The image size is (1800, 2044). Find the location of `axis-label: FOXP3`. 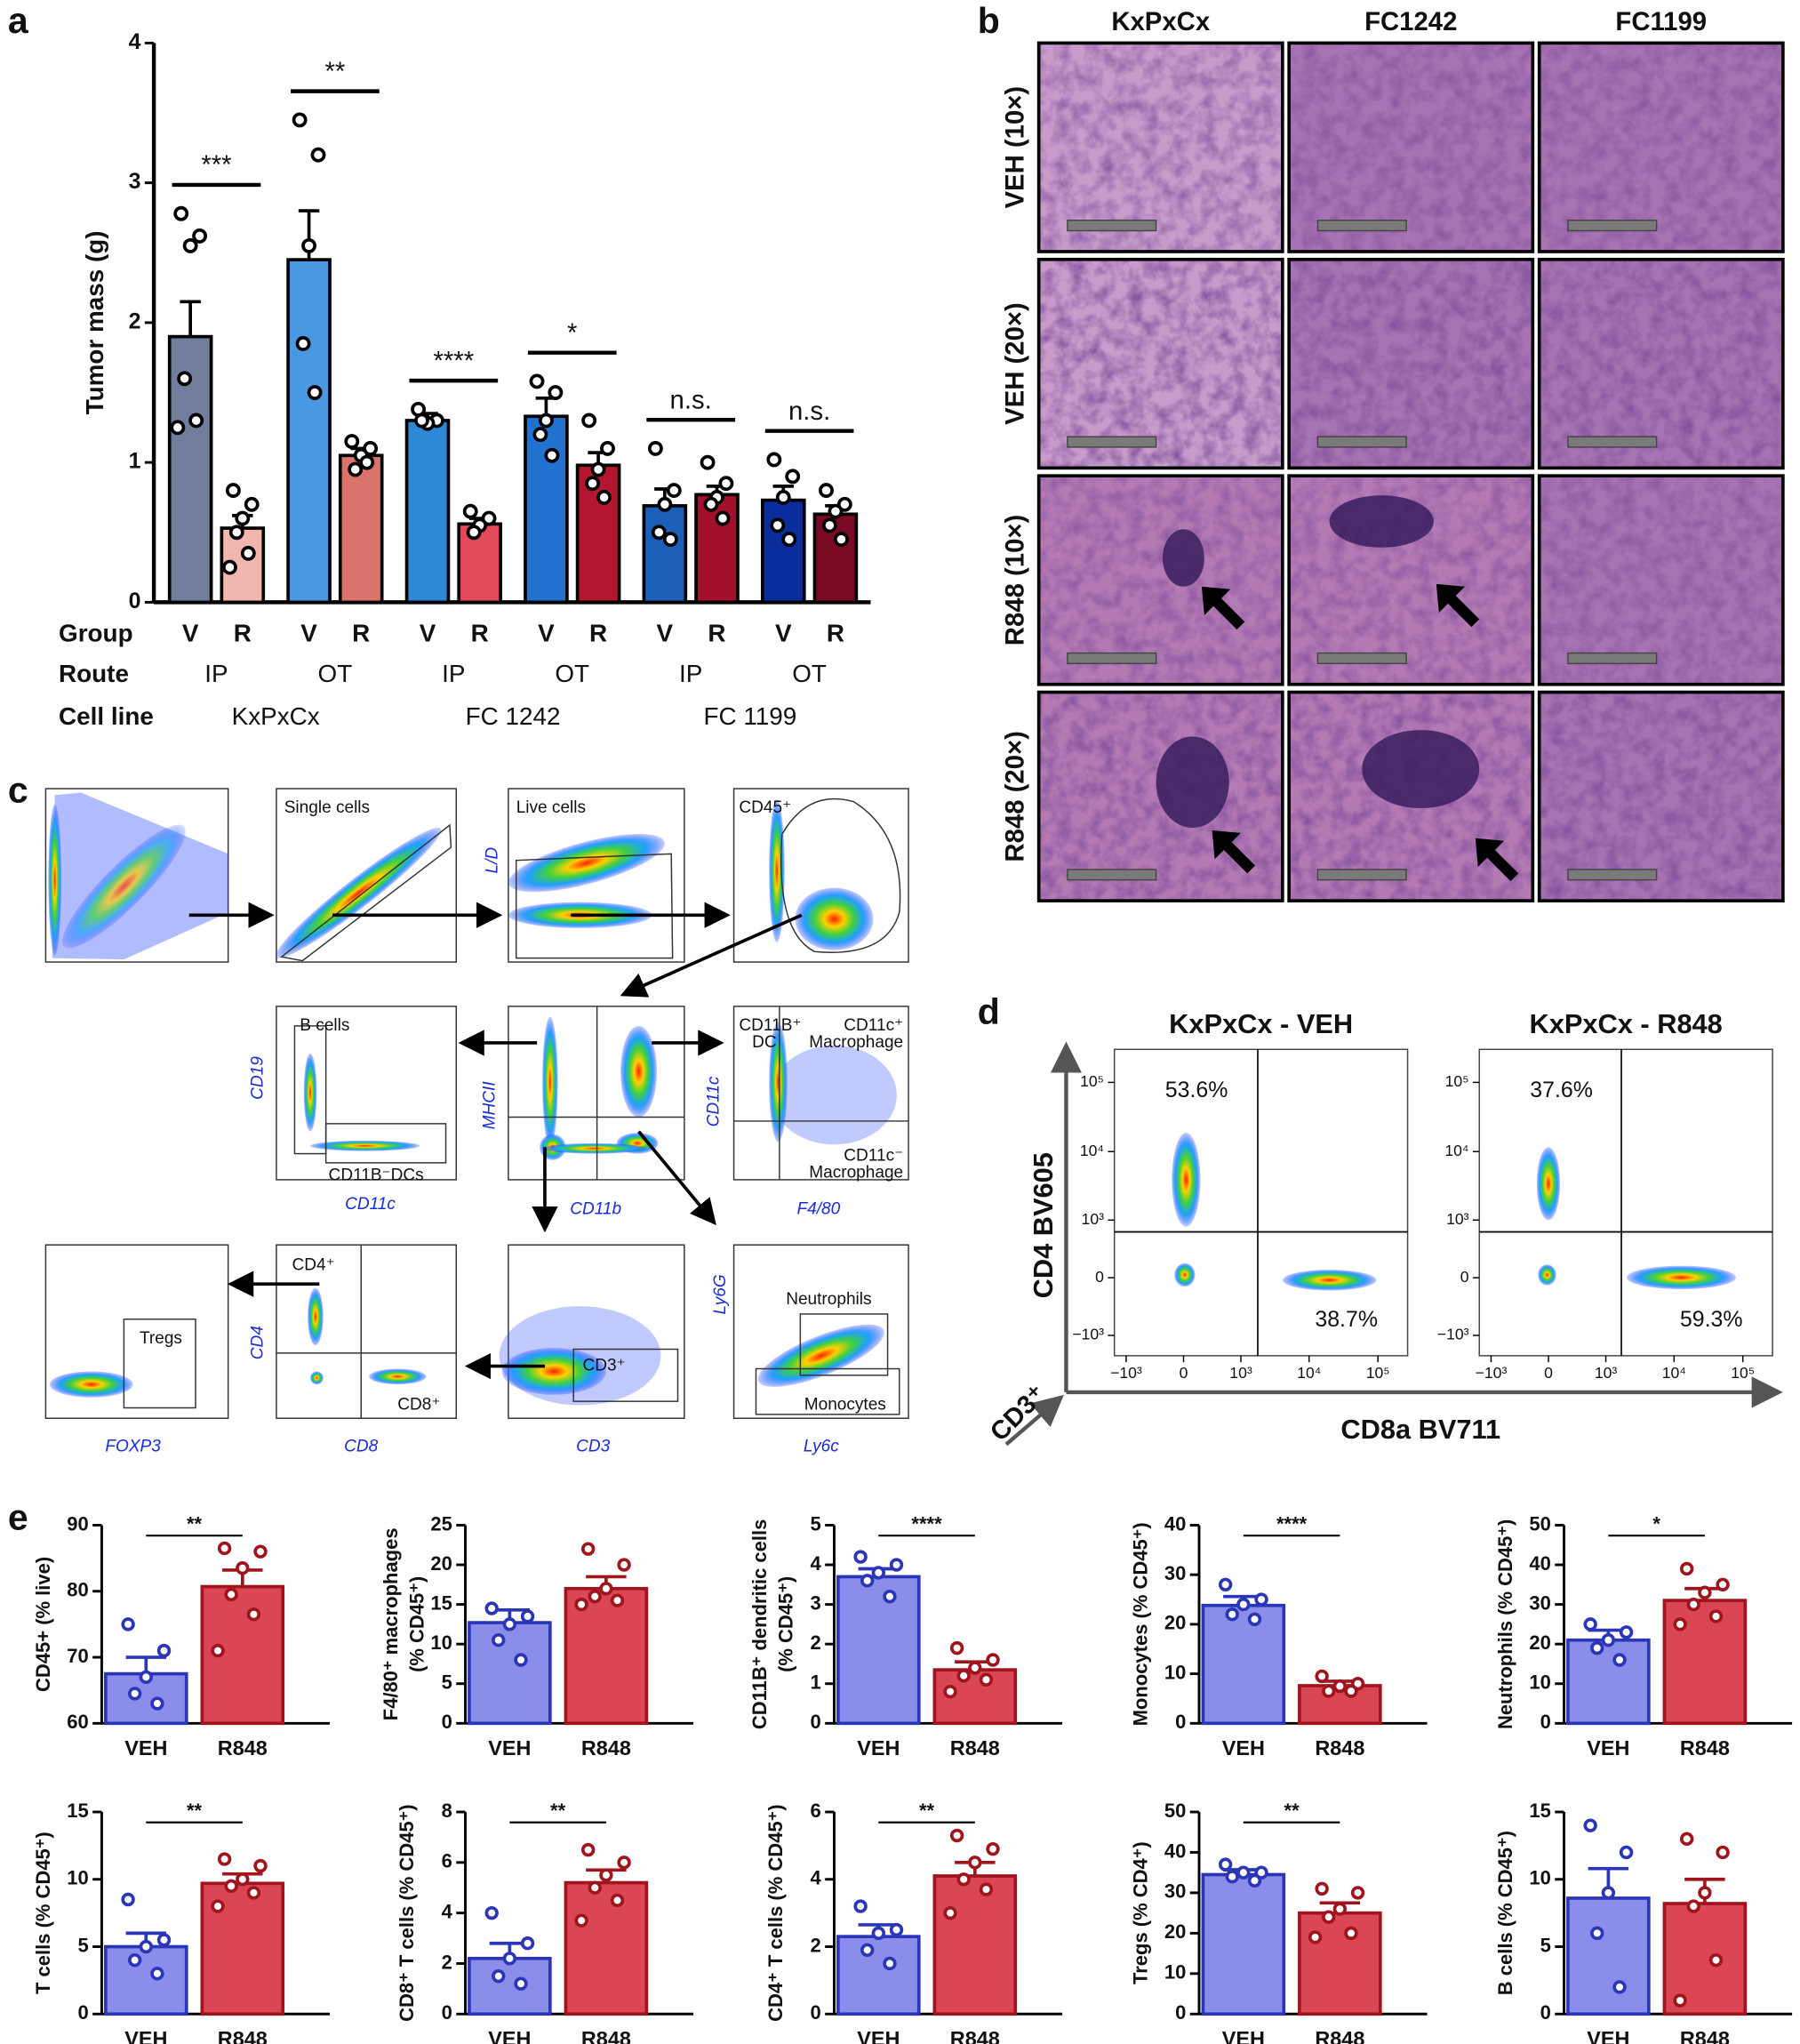

axis-label: FOXP3 is located at coordinates (133, 1447).